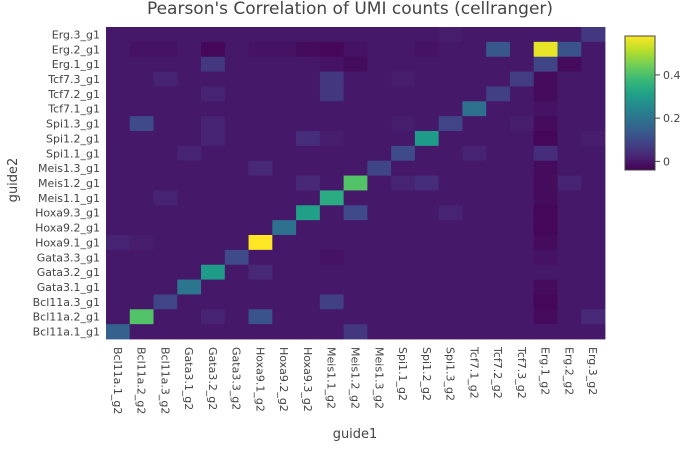 Image resolution: width=700 pixels, height=450 pixels. I want to click on x-tick-label: Spi1.1_g2, so click(402, 374).